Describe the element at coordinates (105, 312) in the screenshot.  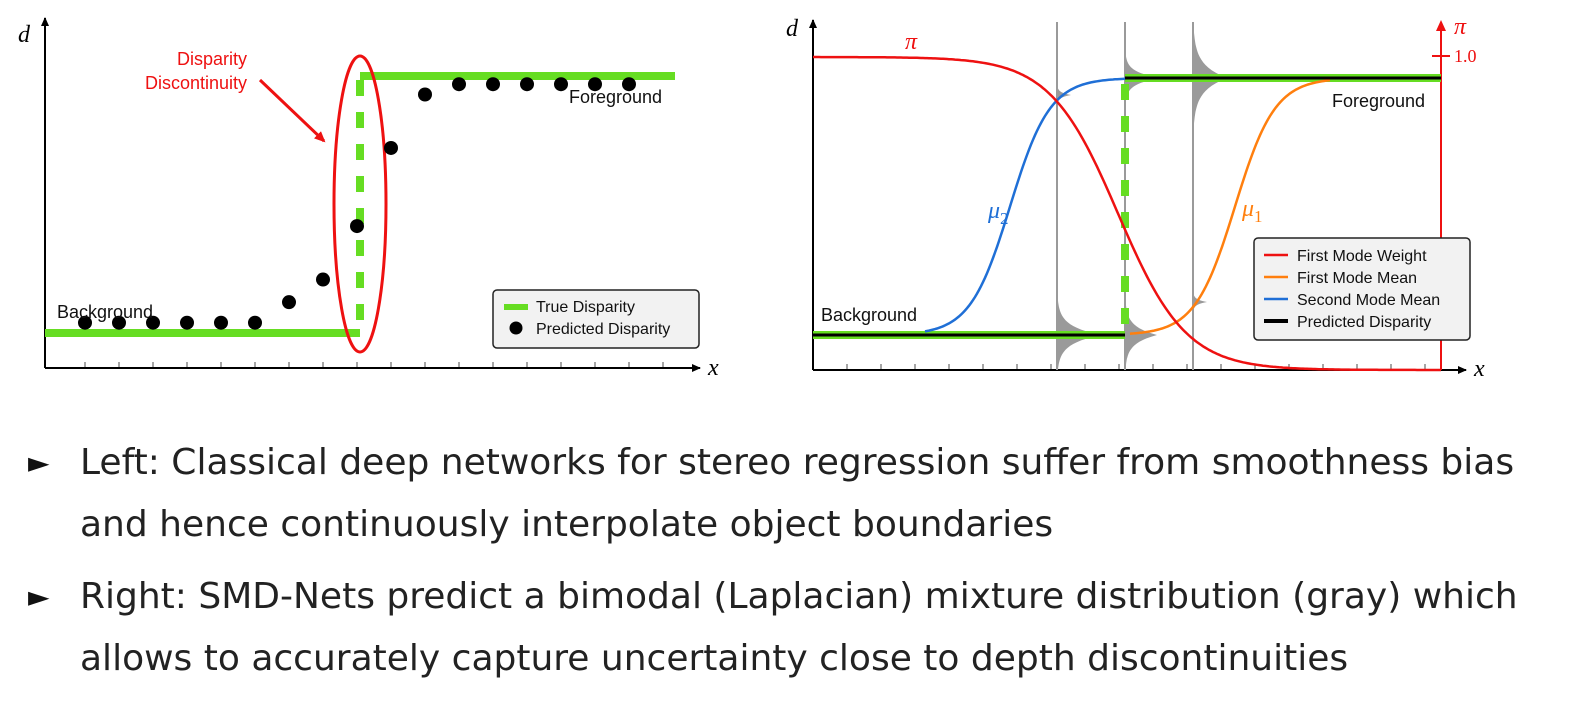
I see `left-background-label: Background` at that location.